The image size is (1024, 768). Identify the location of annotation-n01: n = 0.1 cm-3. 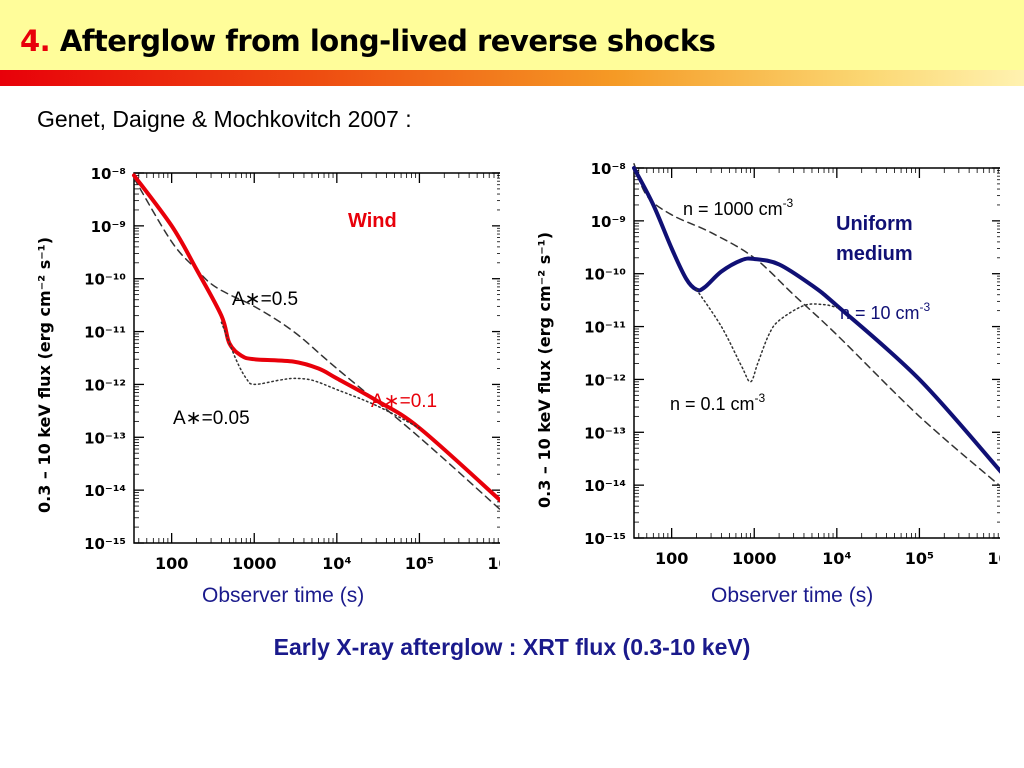
(718, 402).